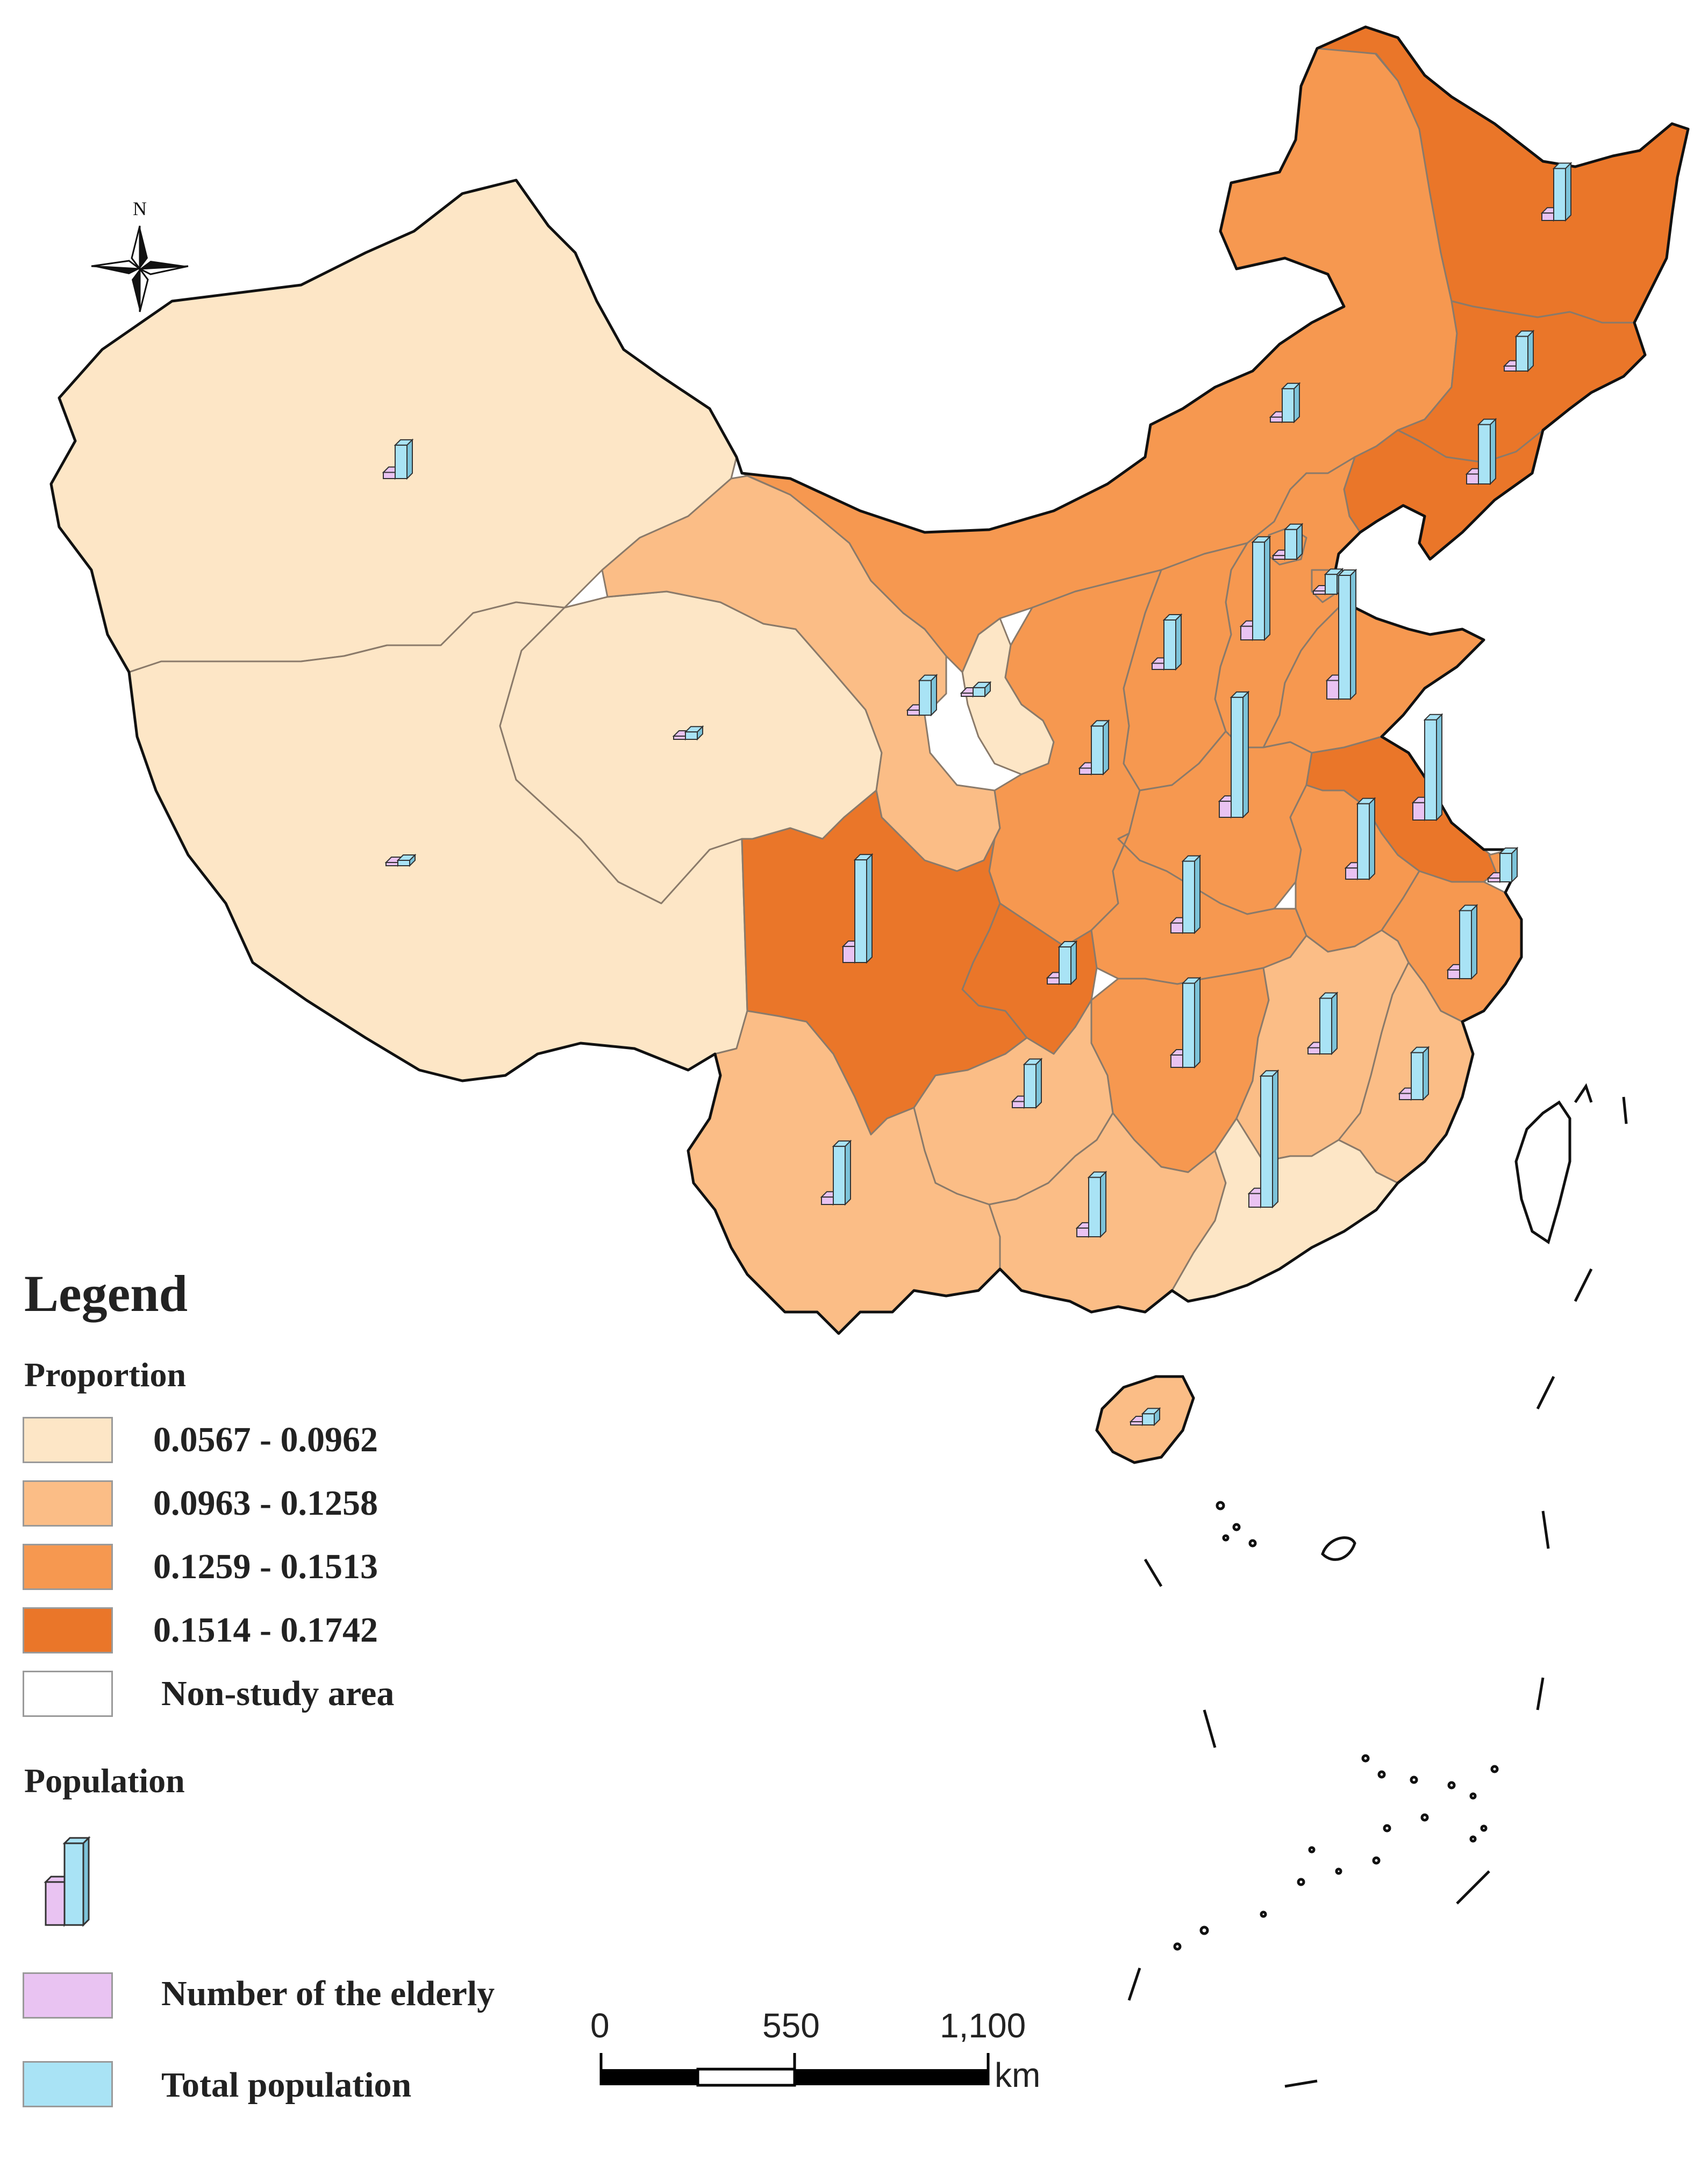  I want to click on legend-title: Legend, so click(106, 1293).